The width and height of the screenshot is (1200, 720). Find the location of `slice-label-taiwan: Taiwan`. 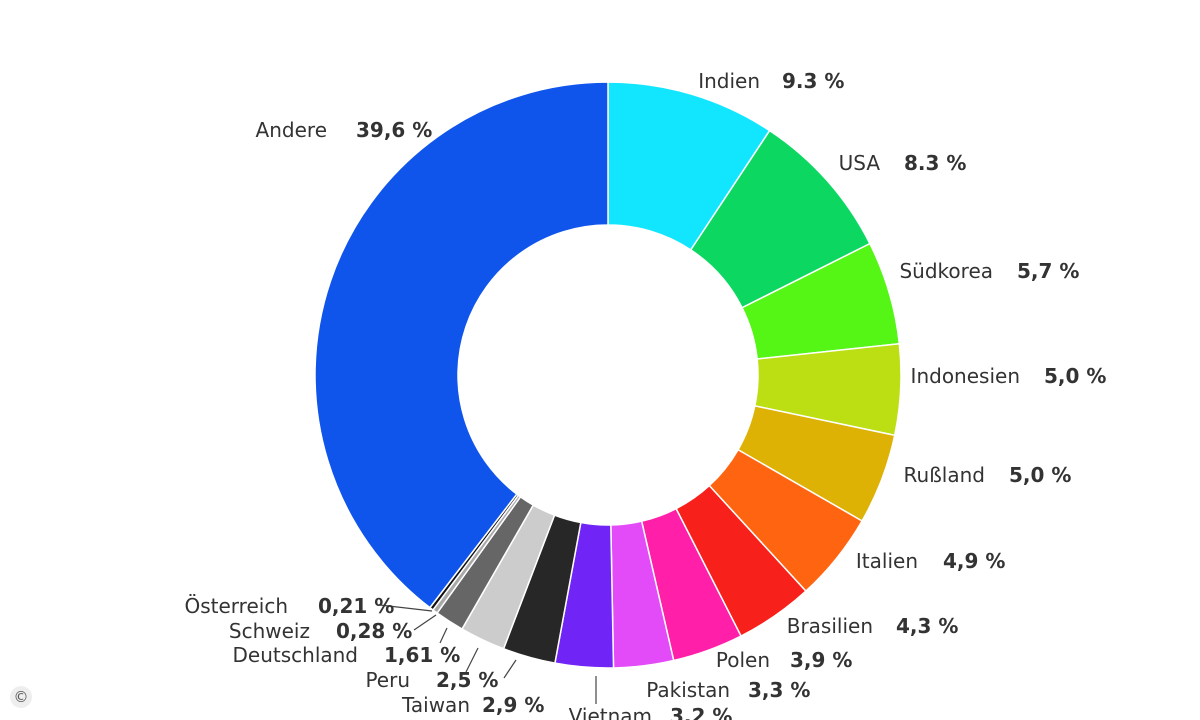

slice-label-taiwan: Taiwan is located at coordinates (435, 705).